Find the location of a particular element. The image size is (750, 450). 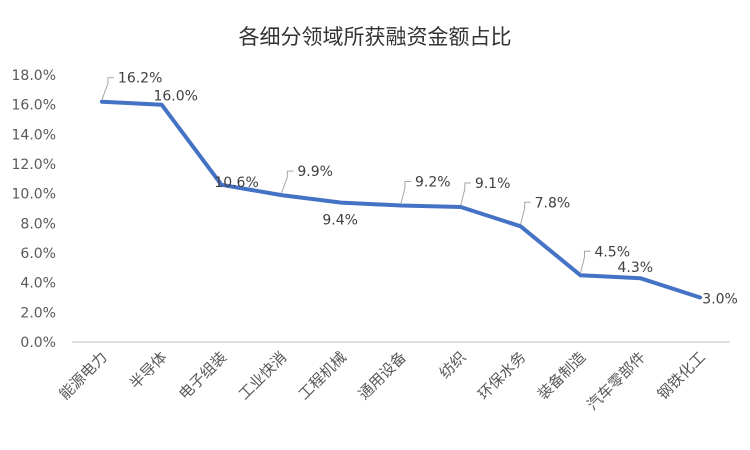

data-label: 10.6% is located at coordinates (236, 183).